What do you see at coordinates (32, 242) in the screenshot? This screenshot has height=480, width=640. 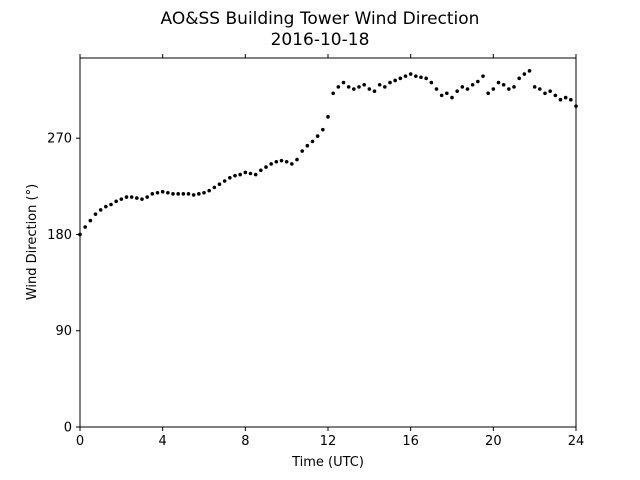 I see `y-axis-label: Wind Direction (°)` at bounding box center [32, 242].